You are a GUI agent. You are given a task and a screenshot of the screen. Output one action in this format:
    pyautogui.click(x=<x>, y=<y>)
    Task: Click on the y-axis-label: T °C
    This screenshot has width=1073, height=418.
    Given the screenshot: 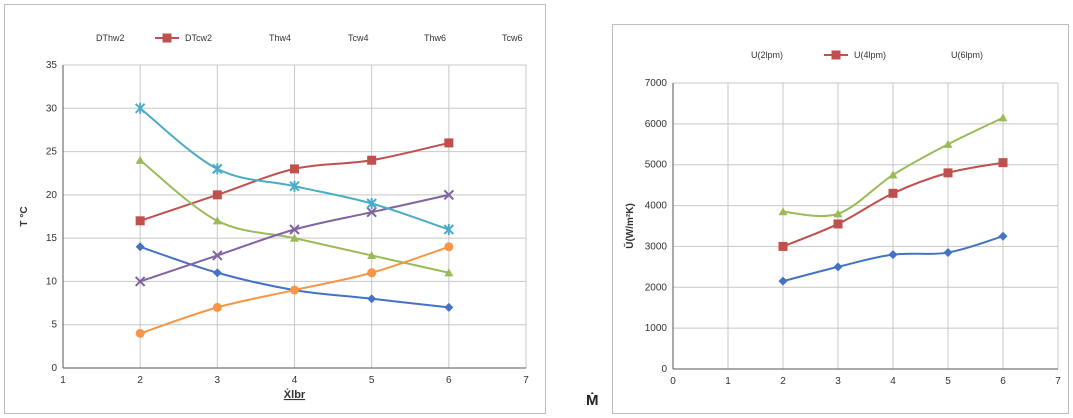 What is the action you would take?
    pyautogui.click(x=24, y=216)
    